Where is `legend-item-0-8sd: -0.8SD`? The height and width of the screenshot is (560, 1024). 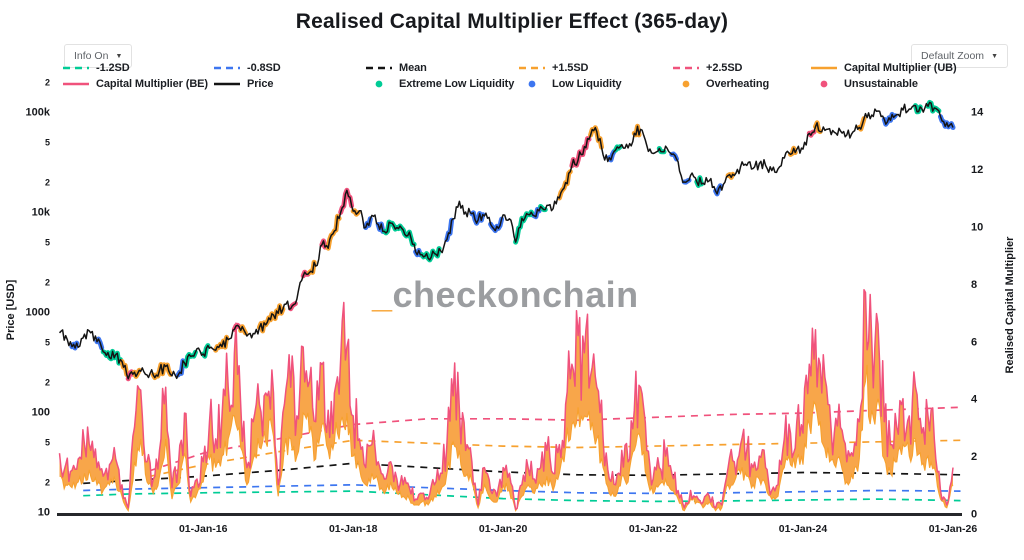 legend-item-0-8sd: -0.8SD is located at coordinates (289, 68).